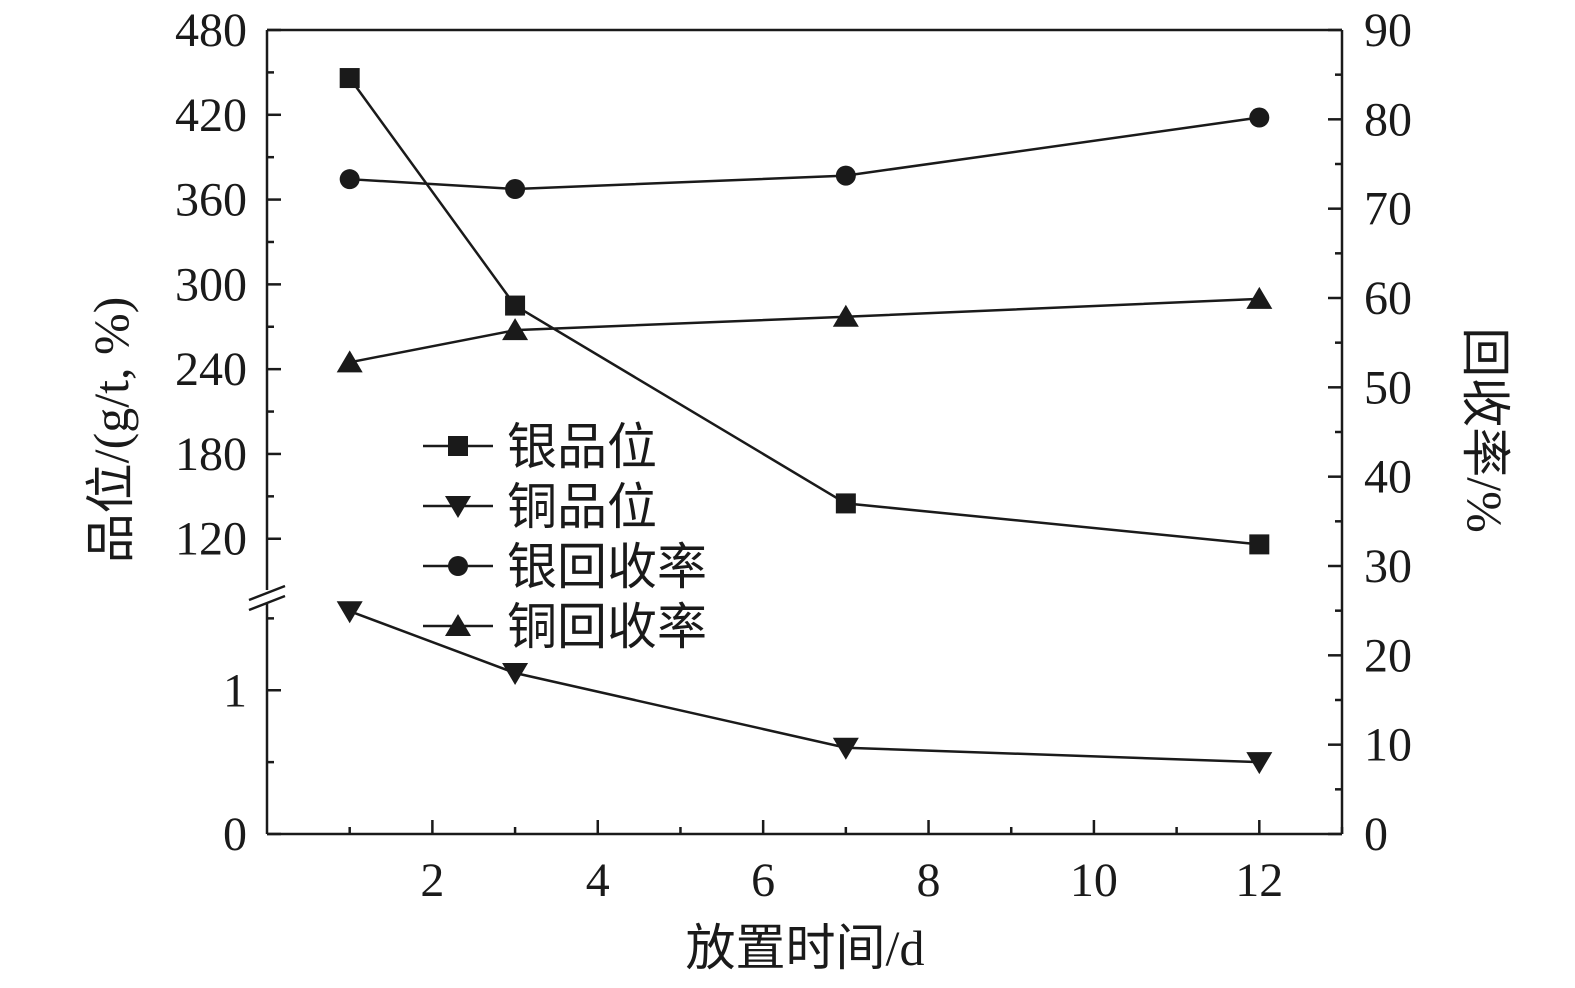 The width and height of the screenshot is (1575, 988). I want to click on left-tick-label: 1, so click(235, 690).